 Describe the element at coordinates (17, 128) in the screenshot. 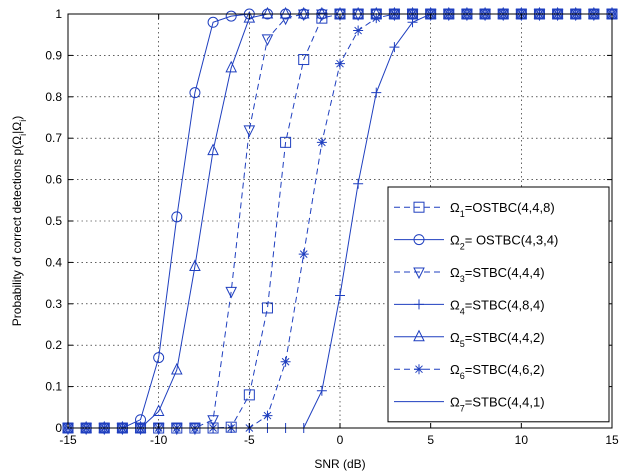

I see `y-axis-label-mid: |Ω` at that location.